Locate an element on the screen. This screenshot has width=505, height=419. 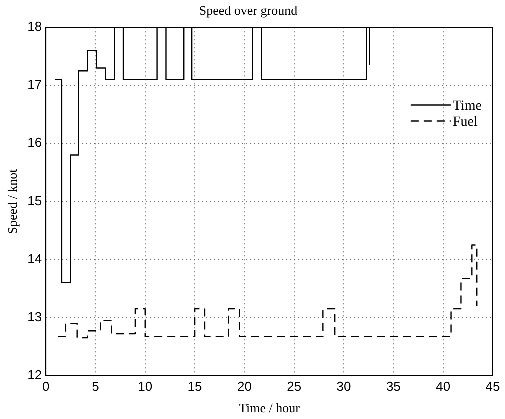
y-tick-label: 12 is located at coordinates (35, 374).